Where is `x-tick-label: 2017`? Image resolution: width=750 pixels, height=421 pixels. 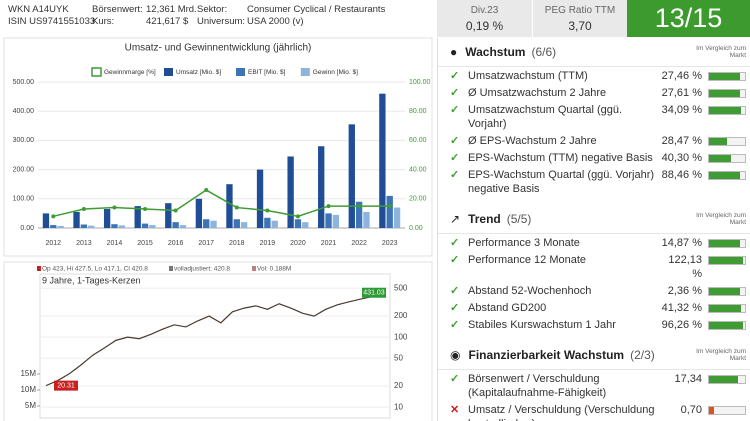 x-tick-label: 2017 is located at coordinates (206, 243).